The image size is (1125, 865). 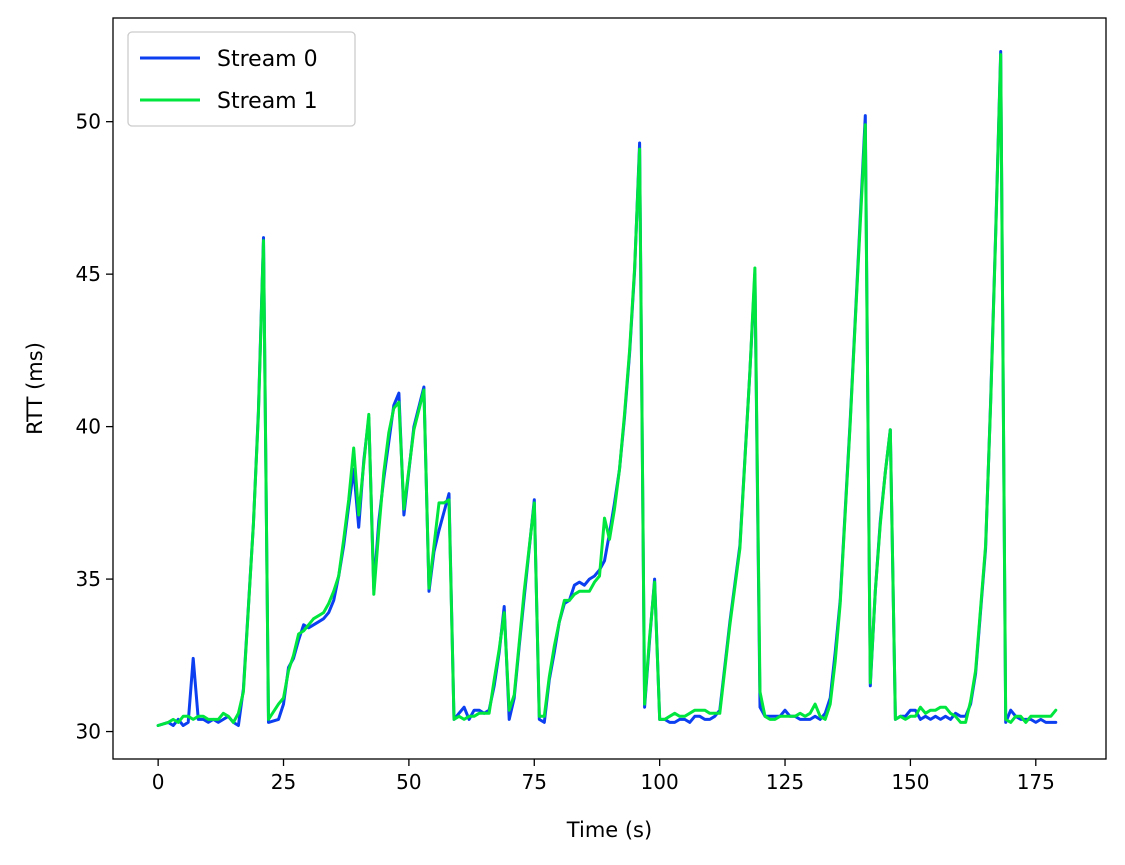 What do you see at coordinates (785, 782) in the screenshot?
I see `x-tick-label: 125` at bounding box center [785, 782].